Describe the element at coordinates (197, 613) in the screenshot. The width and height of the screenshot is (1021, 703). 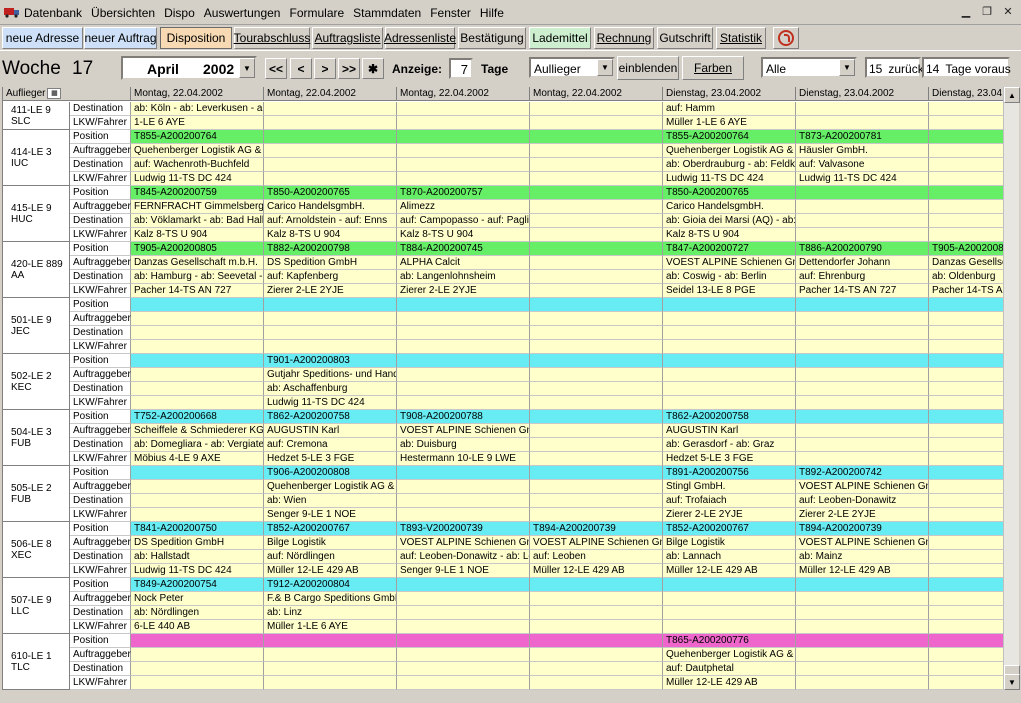
I see `grid-cell: ab: Nördlingen` at that location.